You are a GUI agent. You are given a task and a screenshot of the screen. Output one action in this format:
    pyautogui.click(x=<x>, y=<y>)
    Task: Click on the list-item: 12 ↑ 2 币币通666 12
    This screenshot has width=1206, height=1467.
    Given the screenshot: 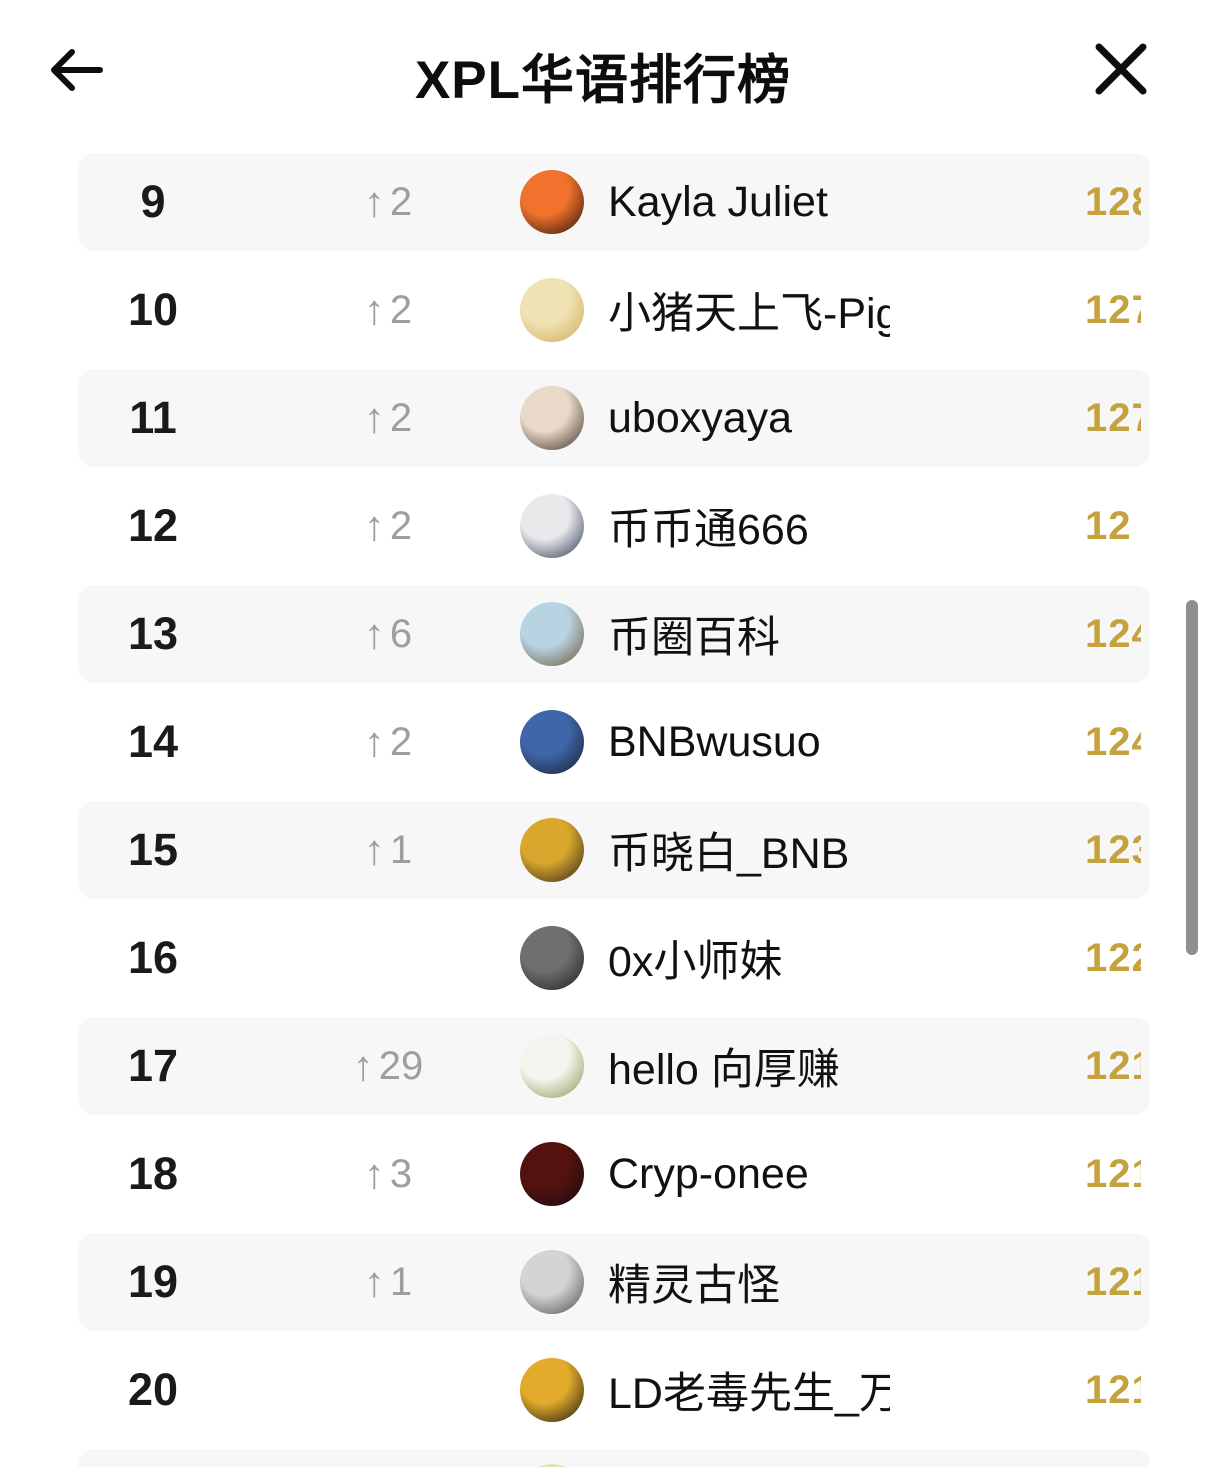 What is the action you would take?
    pyautogui.click(x=614, y=526)
    